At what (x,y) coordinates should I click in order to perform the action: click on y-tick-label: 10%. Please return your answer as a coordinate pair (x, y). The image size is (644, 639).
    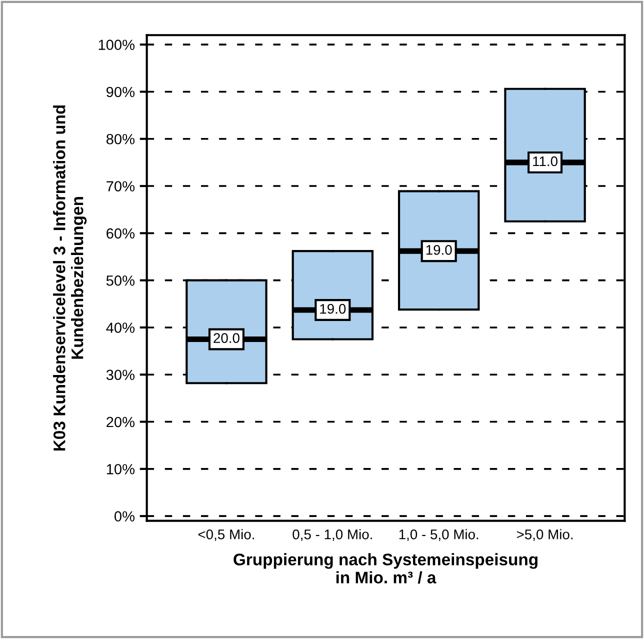
    Looking at the image, I should click on (120, 469).